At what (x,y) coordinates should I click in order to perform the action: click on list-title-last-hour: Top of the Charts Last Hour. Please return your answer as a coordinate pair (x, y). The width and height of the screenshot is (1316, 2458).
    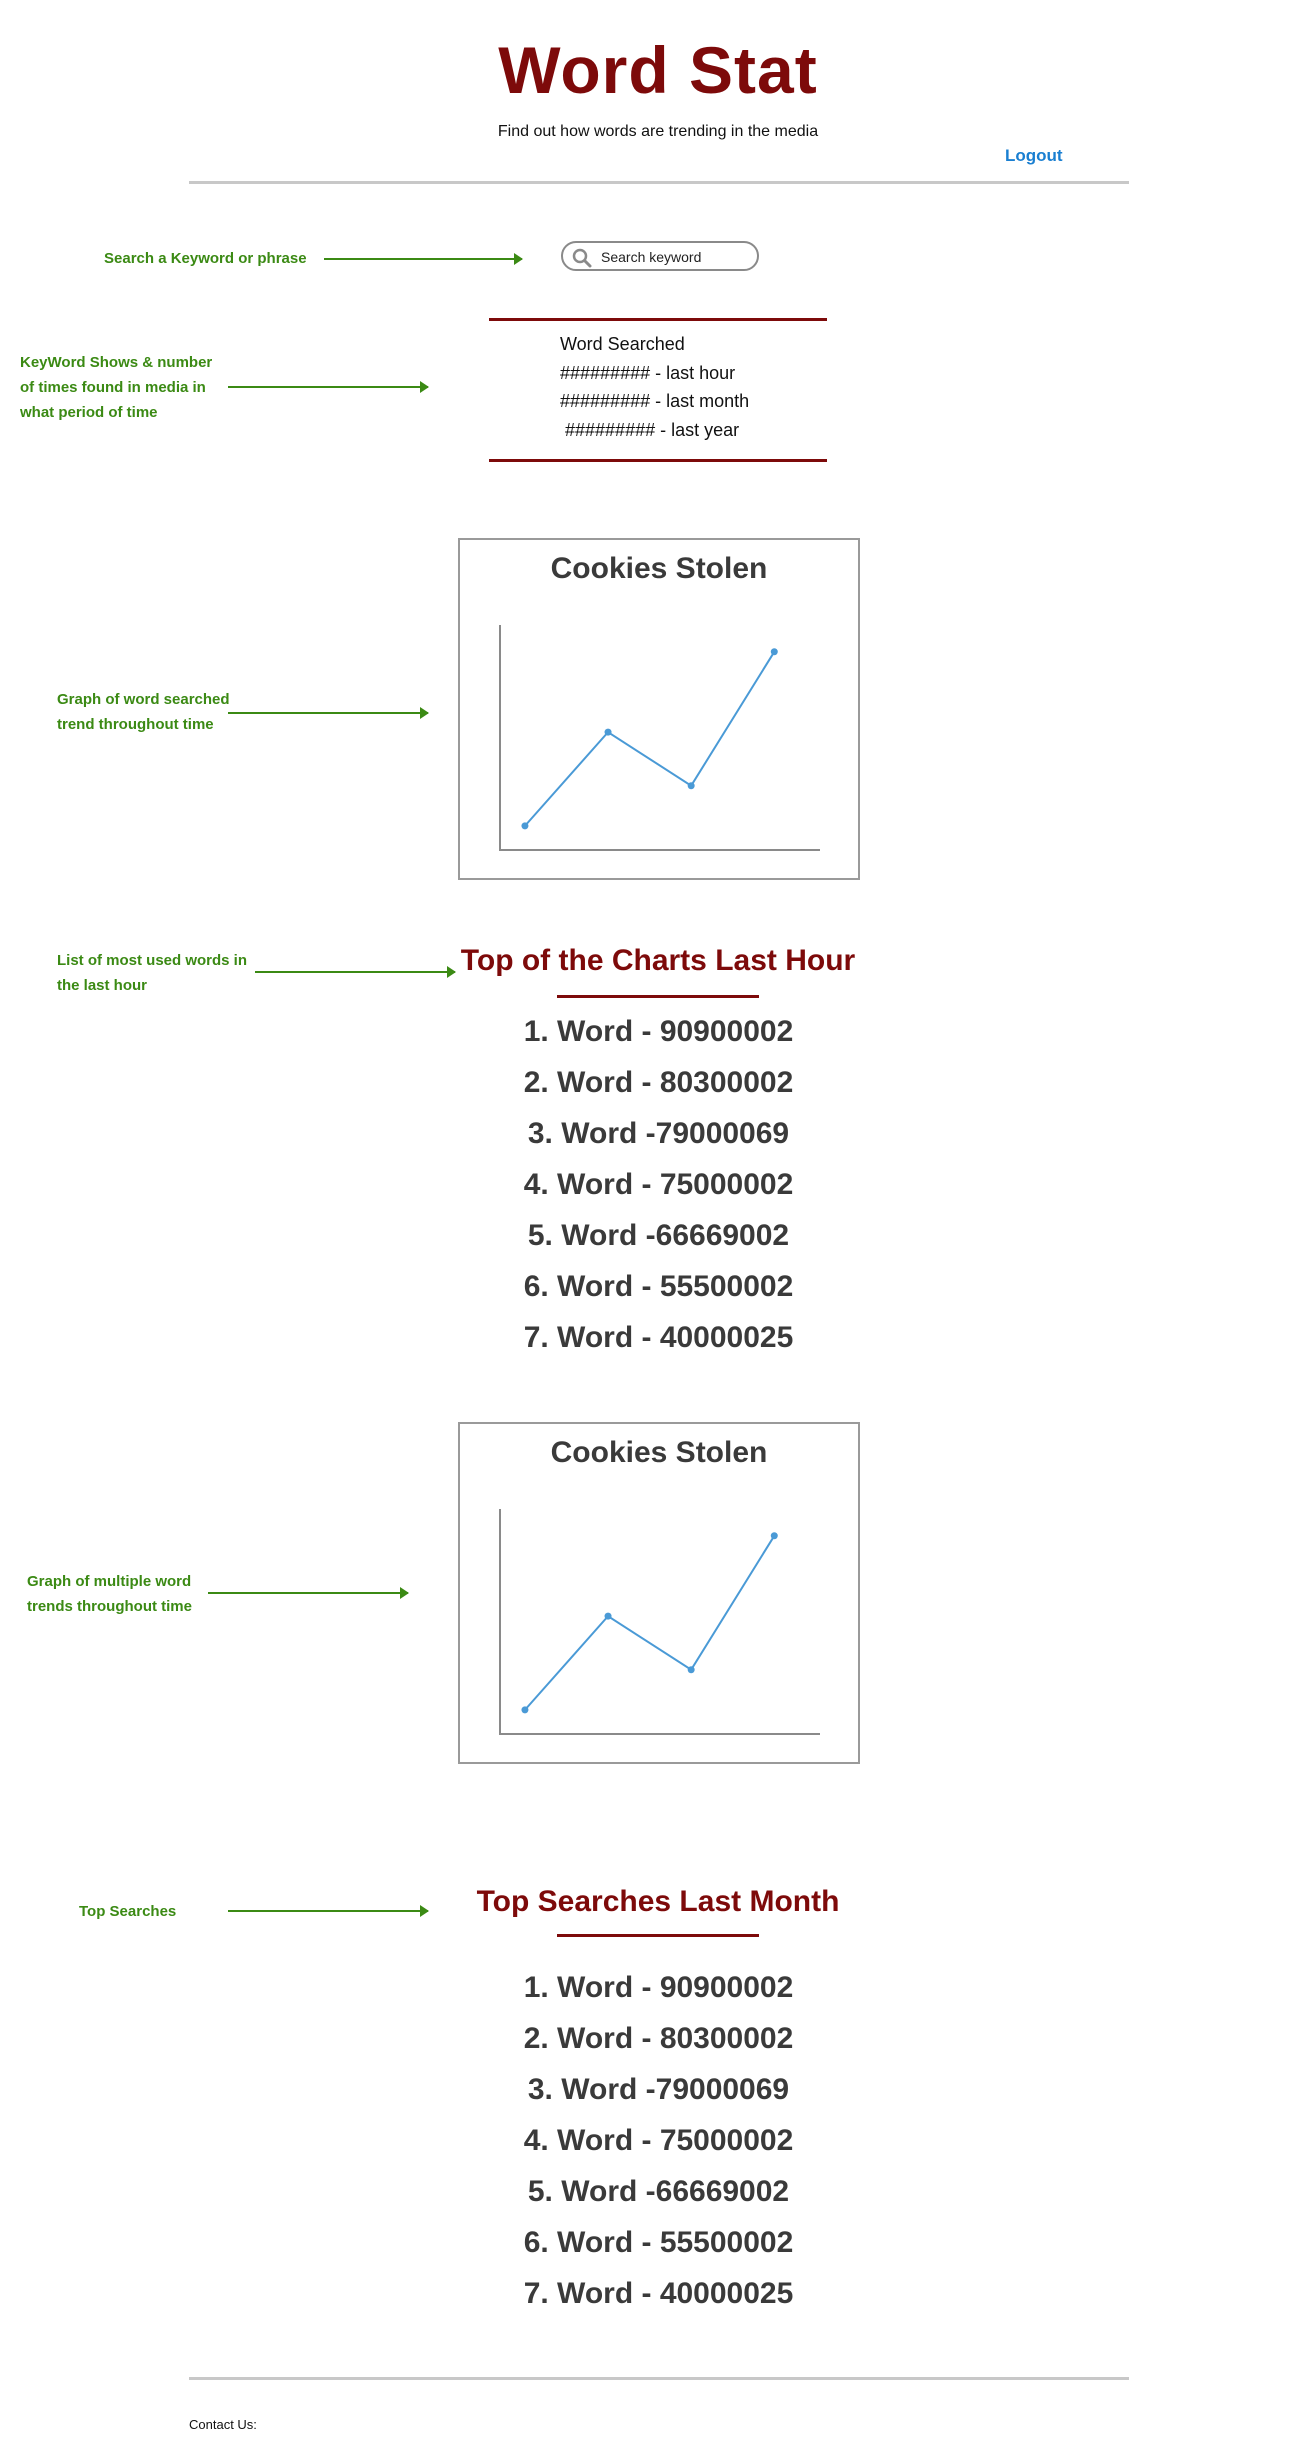
    Looking at the image, I should click on (658, 960).